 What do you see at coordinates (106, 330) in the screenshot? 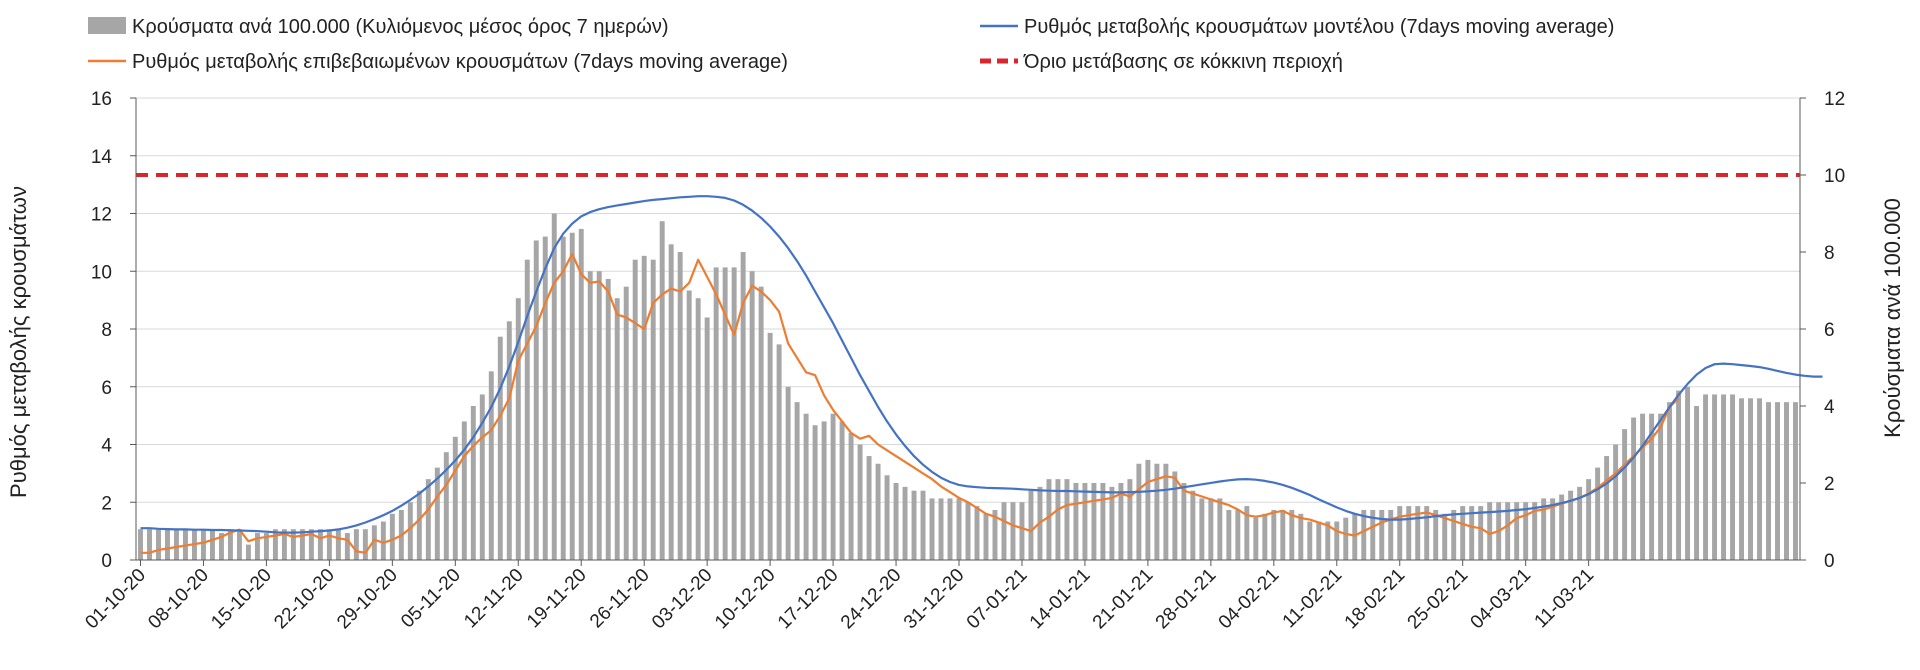
I see `y-left-tick-label: 8` at bounding box center [106, 330].